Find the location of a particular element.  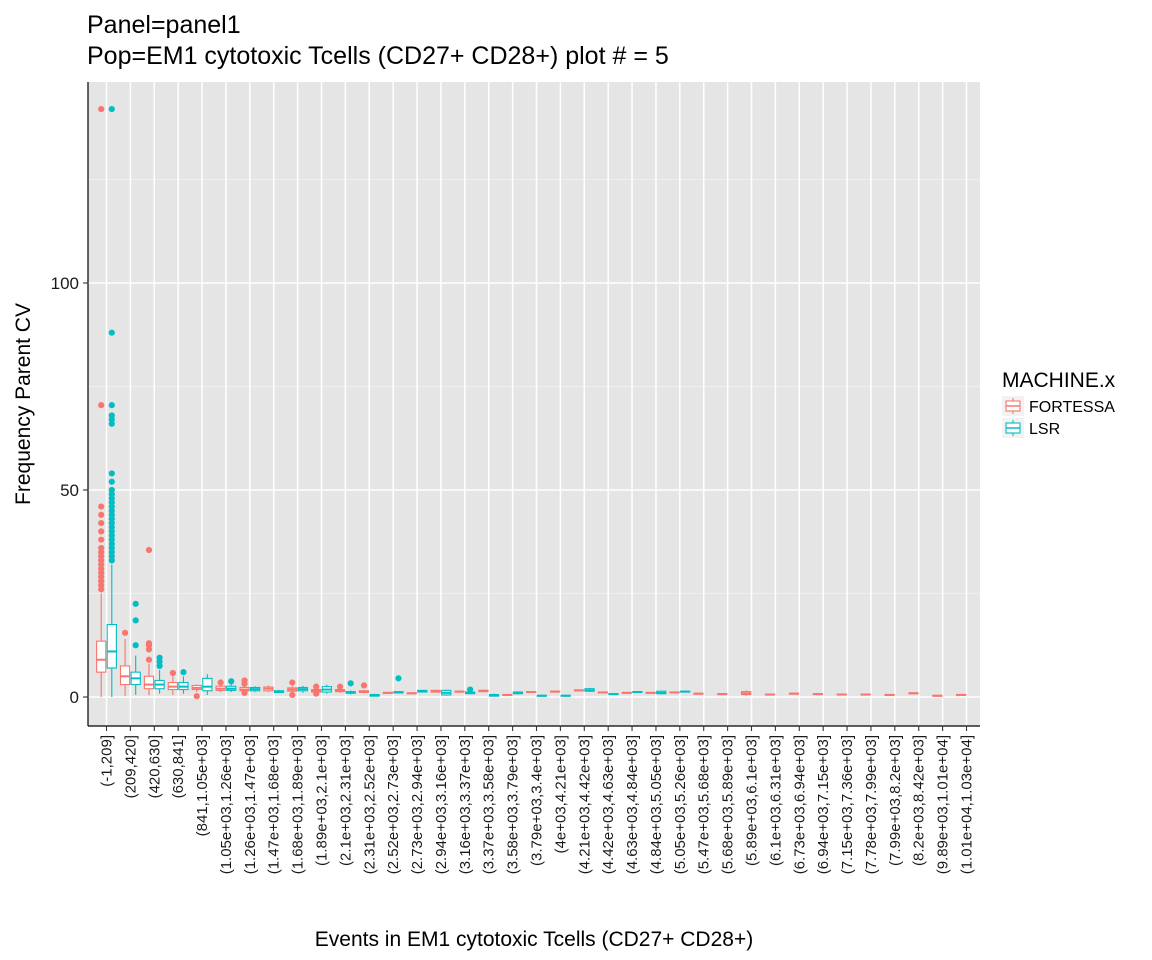

x-tick-label: (1.47e+03,1.68e+03] is located at coordinates (274, 804).